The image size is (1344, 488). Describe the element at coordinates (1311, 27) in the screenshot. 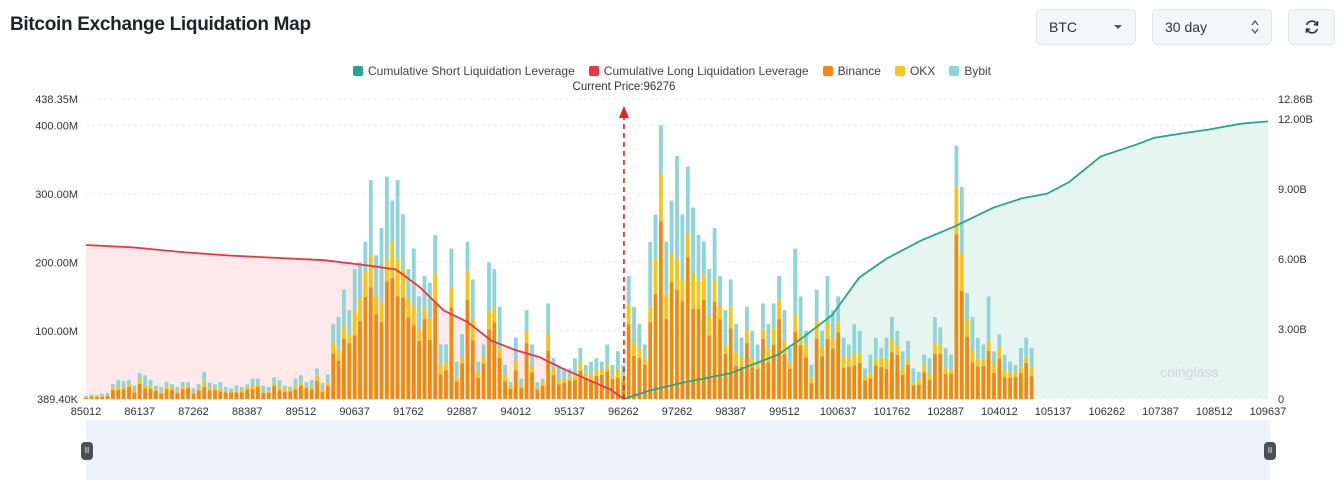

I see `refresh-button` at that location.